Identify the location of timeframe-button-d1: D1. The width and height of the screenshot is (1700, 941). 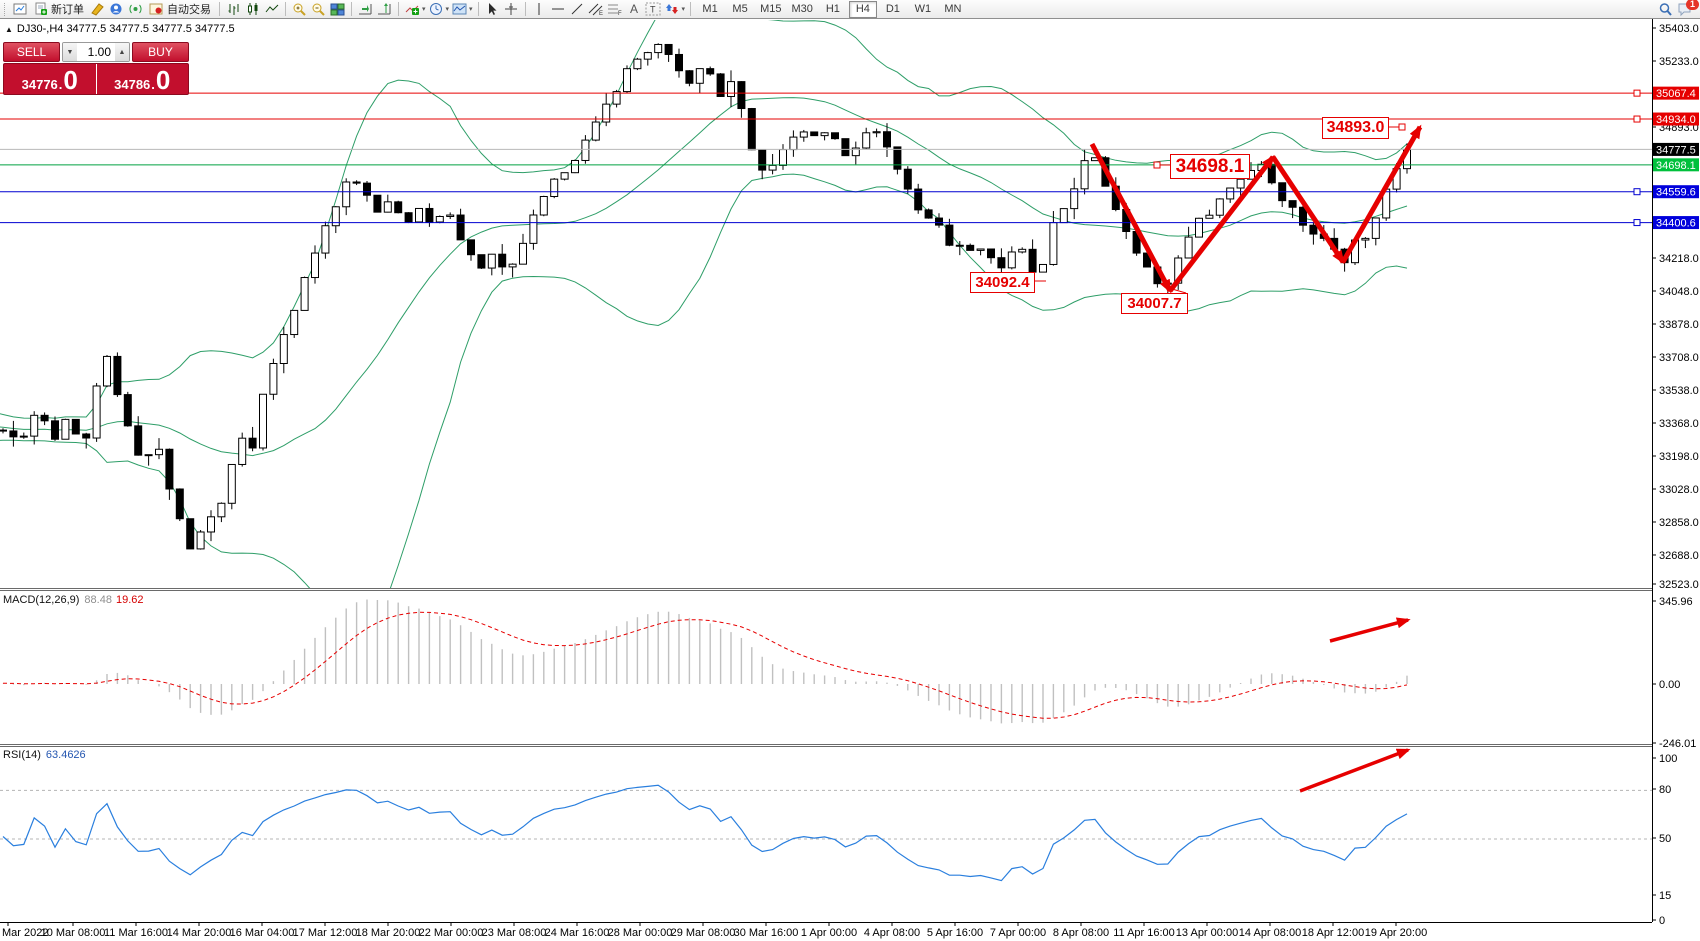
(892, 9).